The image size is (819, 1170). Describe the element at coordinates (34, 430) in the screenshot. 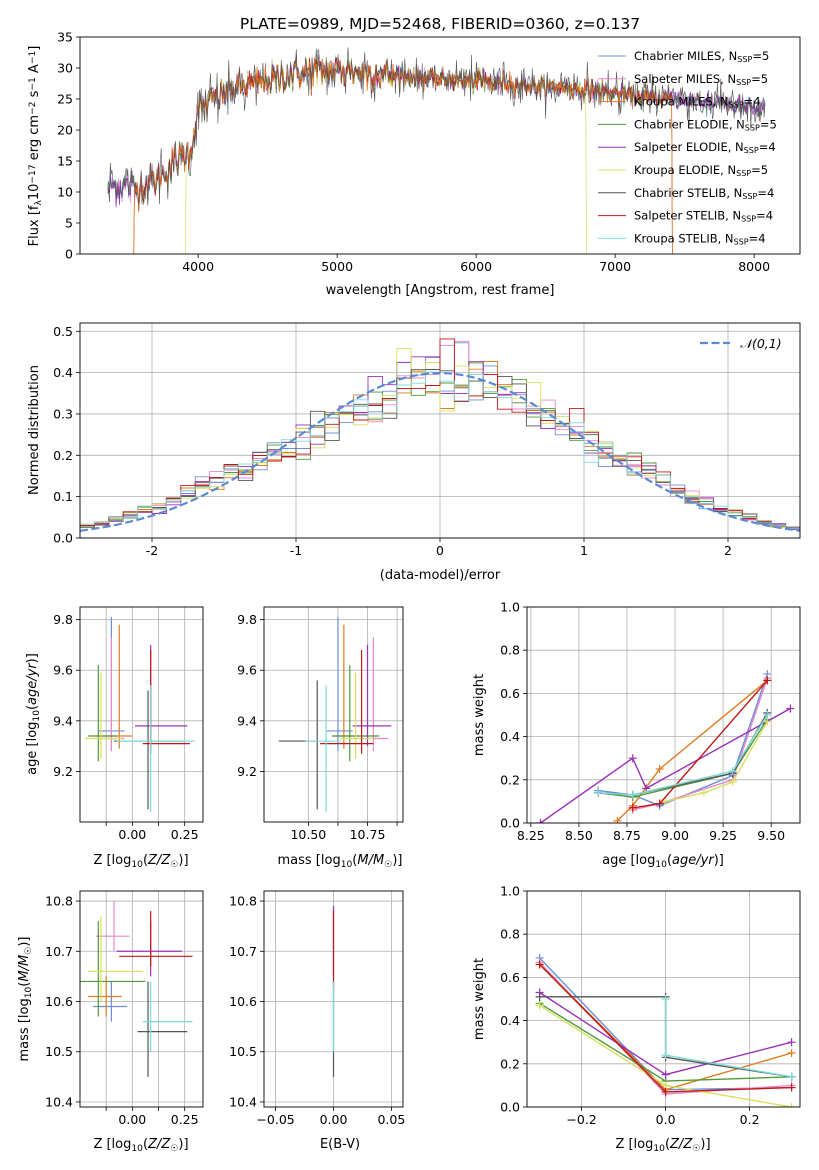

I see `y-axis-label: Normed distribution` at that location.